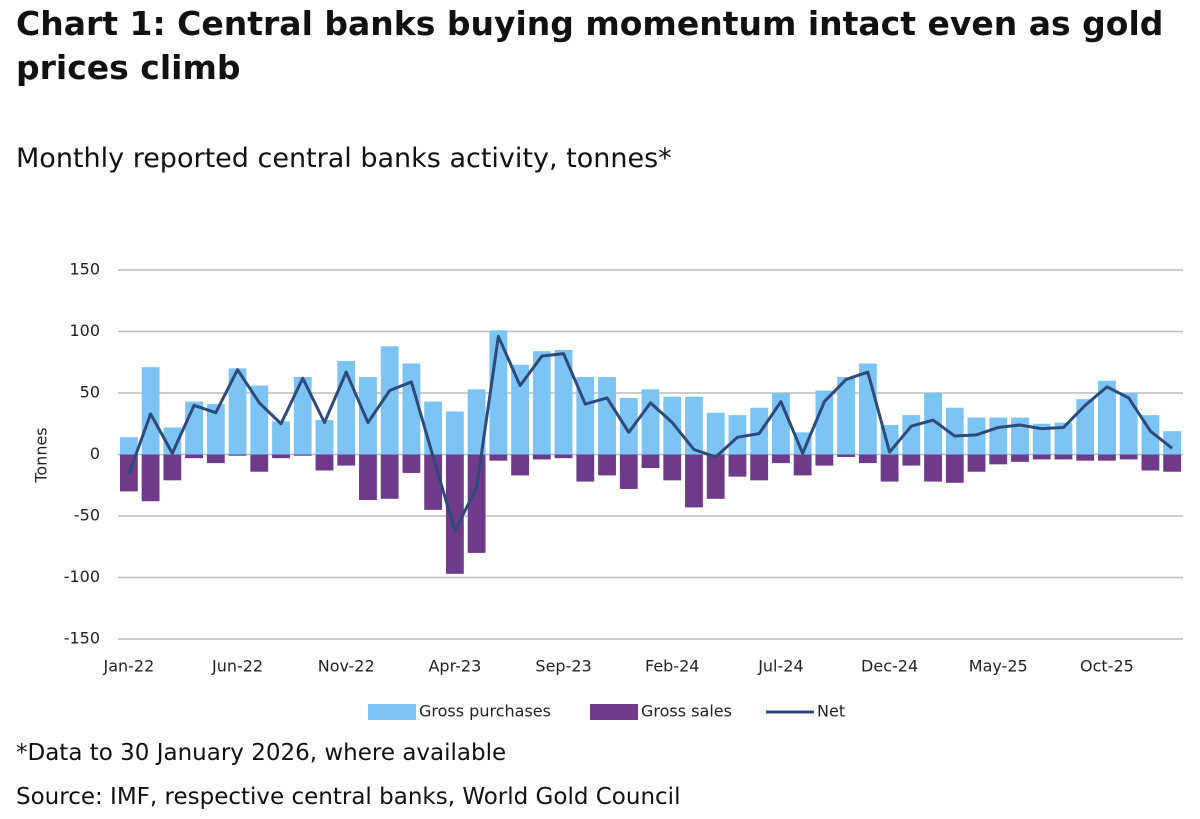 The image size is (1200, 819). What do you see at coordinates (90, 392) in the screenshot?
I see `y-tick-label: 50` at bounding box center [90, 392].